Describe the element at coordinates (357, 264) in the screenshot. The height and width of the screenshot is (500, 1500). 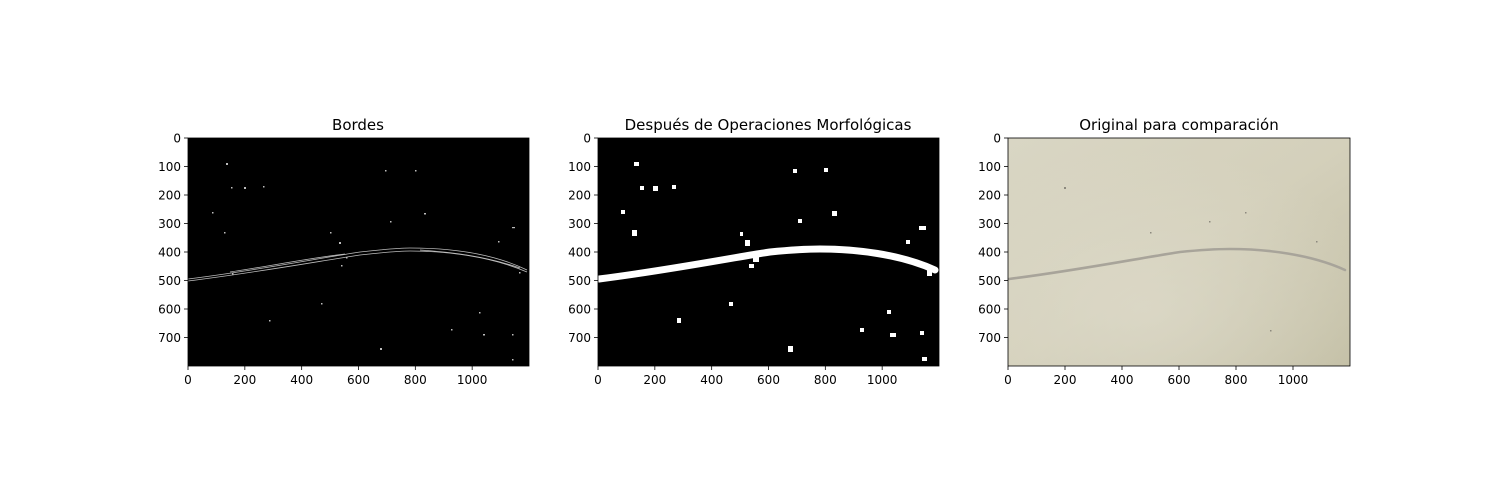
I see `edge-curves` at that location.